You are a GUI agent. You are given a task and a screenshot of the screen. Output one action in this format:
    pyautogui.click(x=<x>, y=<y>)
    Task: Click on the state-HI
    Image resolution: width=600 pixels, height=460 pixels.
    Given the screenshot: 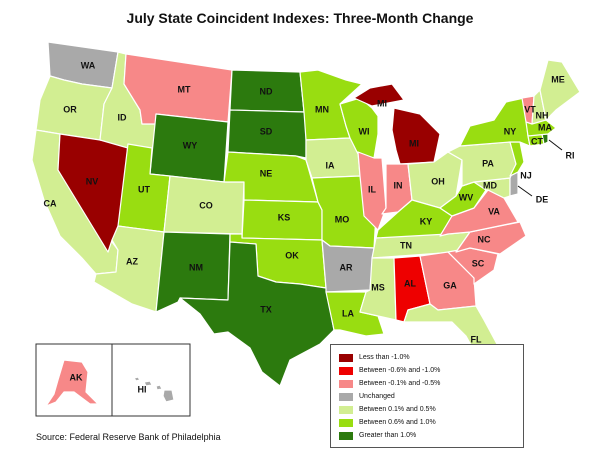 What is the action you would take?
    pyautogui.click(x=154, y=389)
    